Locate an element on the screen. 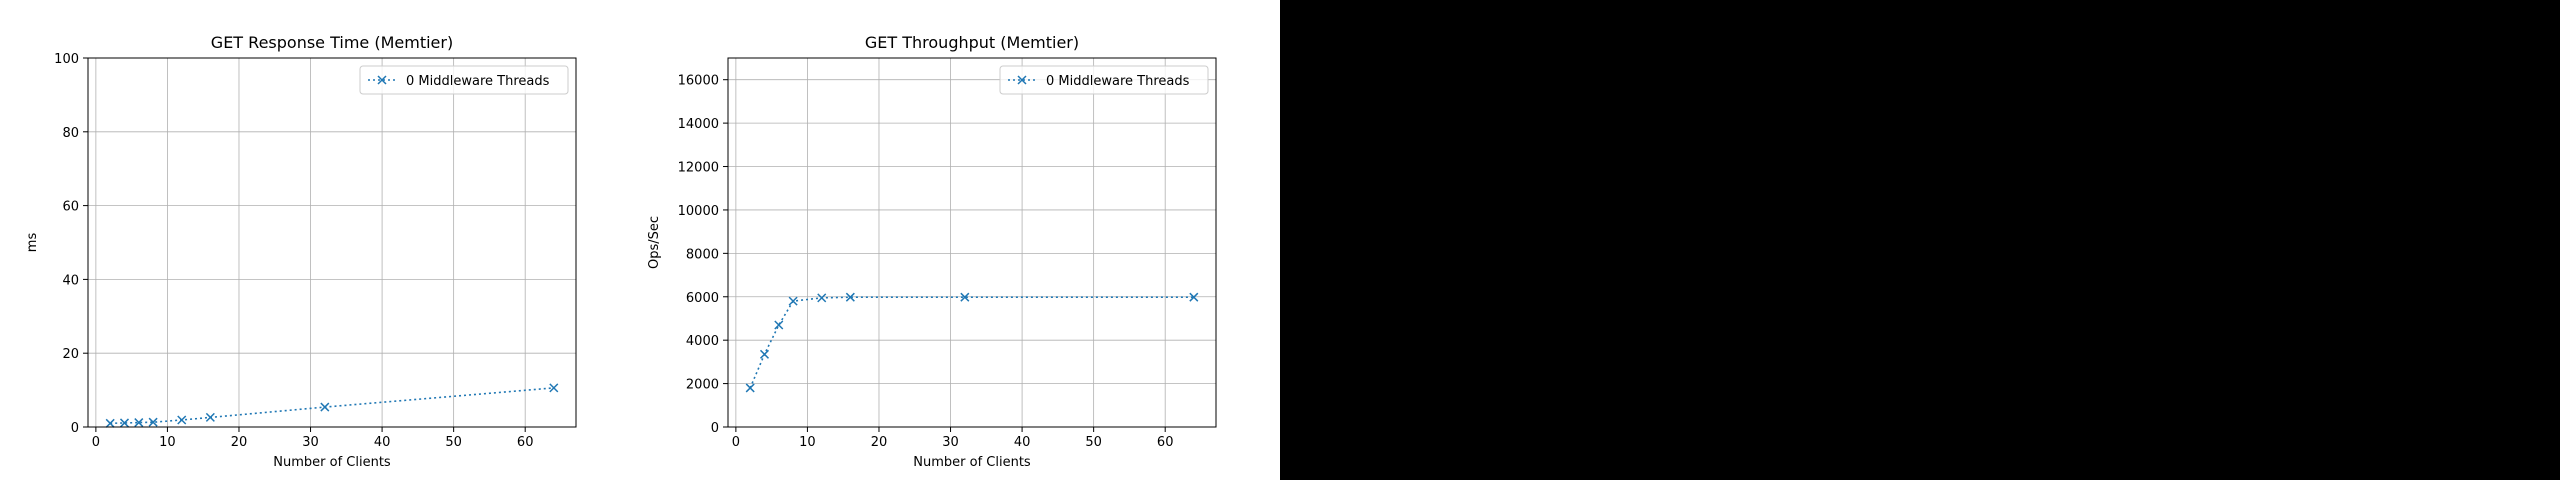 The image size is (2560, 480). y-tick-label: 100 is located at coordinates (66, 59).